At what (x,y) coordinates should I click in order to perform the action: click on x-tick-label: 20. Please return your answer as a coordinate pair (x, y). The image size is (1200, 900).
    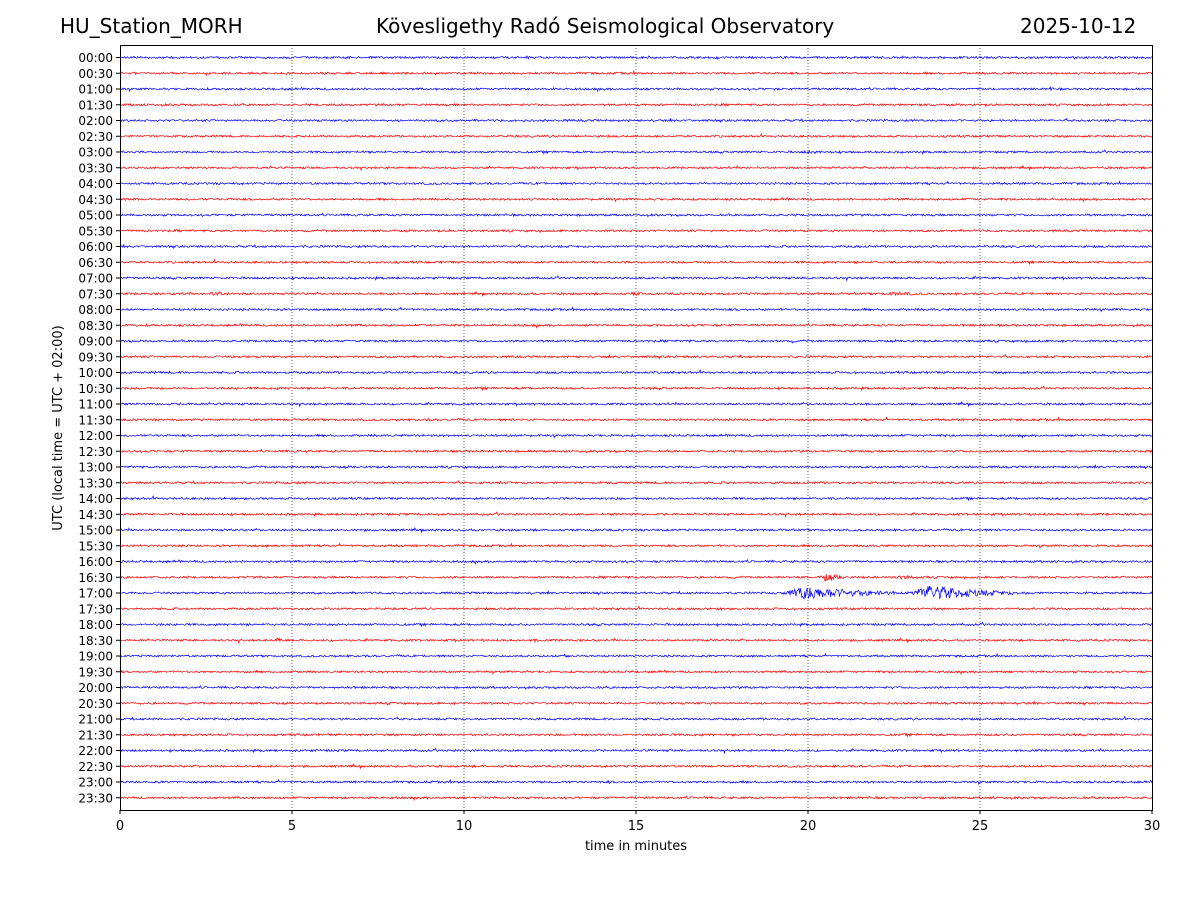
    Looking at the image, I should click on (808, 826).